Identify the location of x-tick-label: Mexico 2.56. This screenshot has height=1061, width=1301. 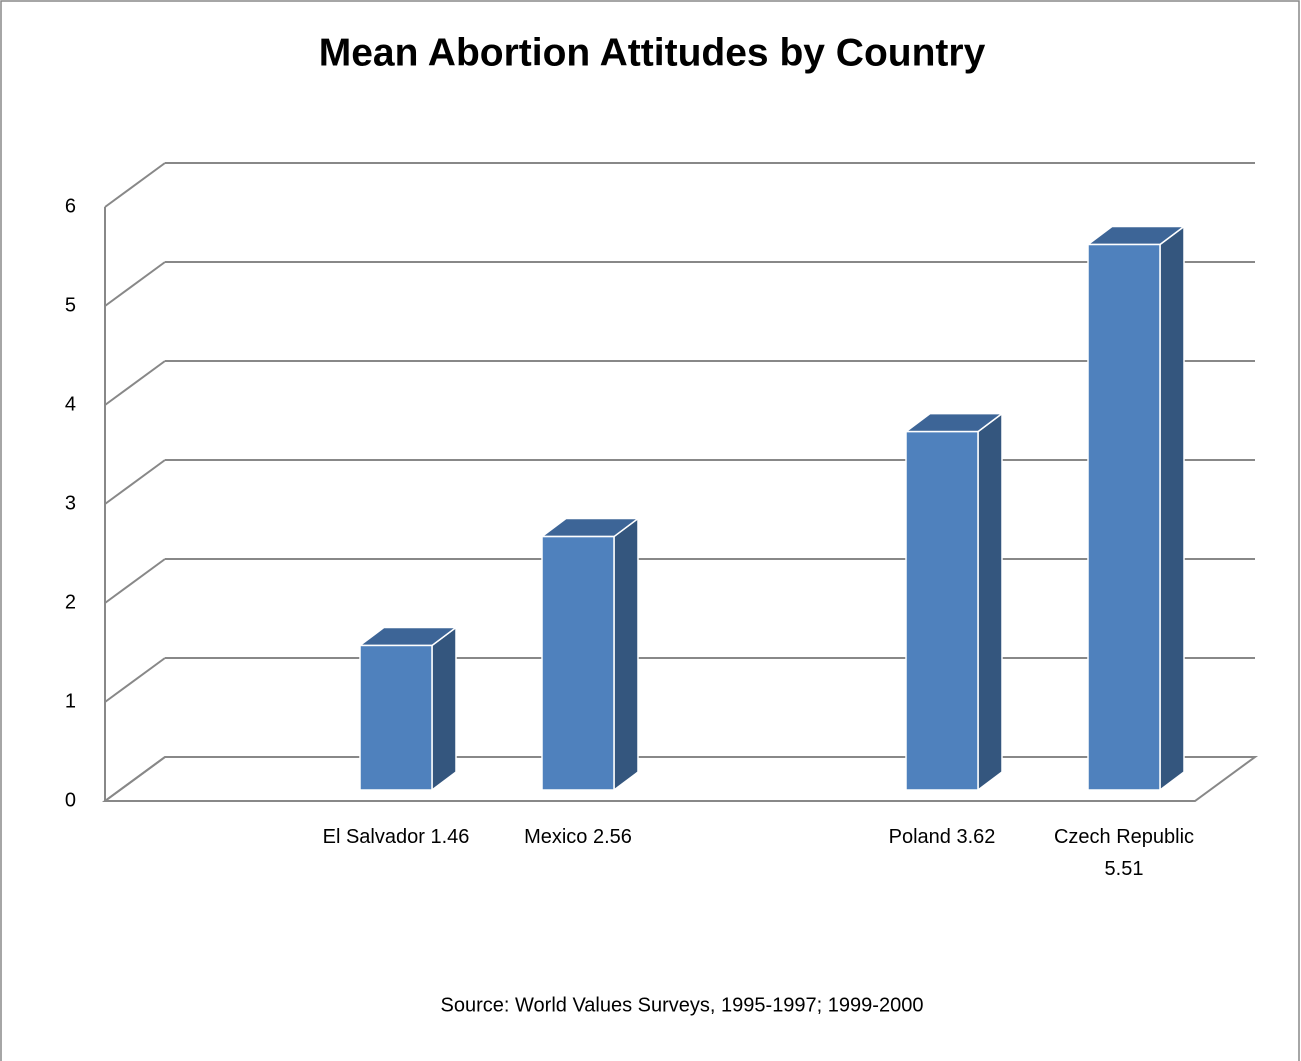
(578, 837).